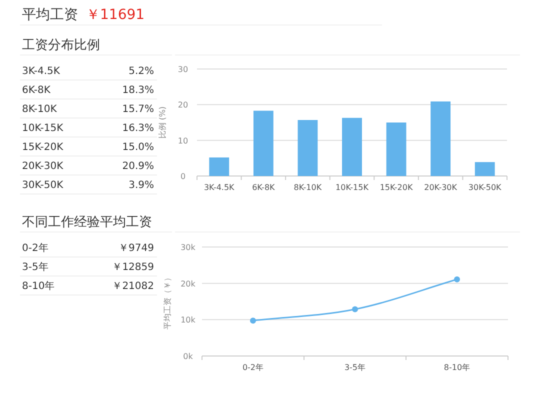 The image size is (554, 397). What do you see at coordinates (183, 141) in the screenshot?
I see `y-tick-label: 10` at bounding box center [183, 141].